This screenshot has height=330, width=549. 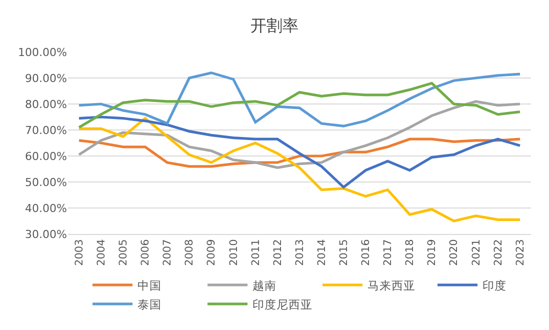 I want to click on x-tick-label: 2015, so click(x=344, y=252).